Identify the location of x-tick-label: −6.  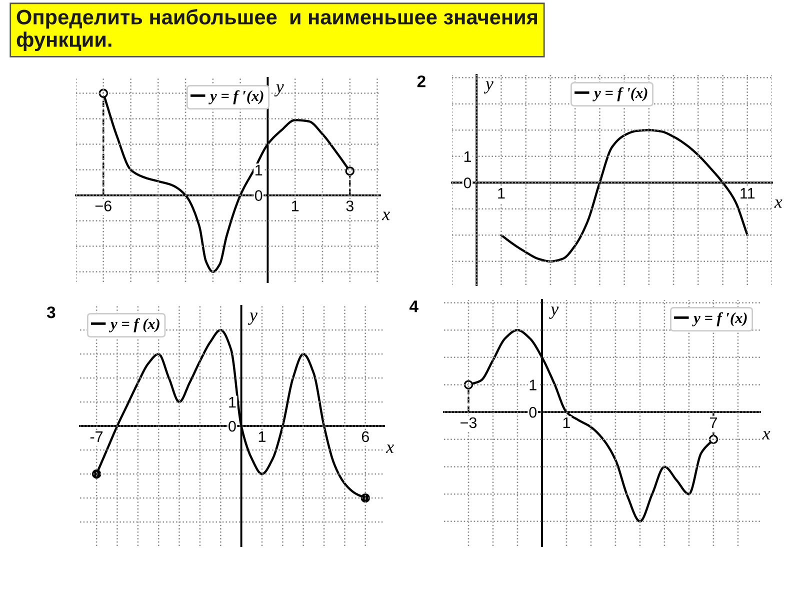
(103, 206).